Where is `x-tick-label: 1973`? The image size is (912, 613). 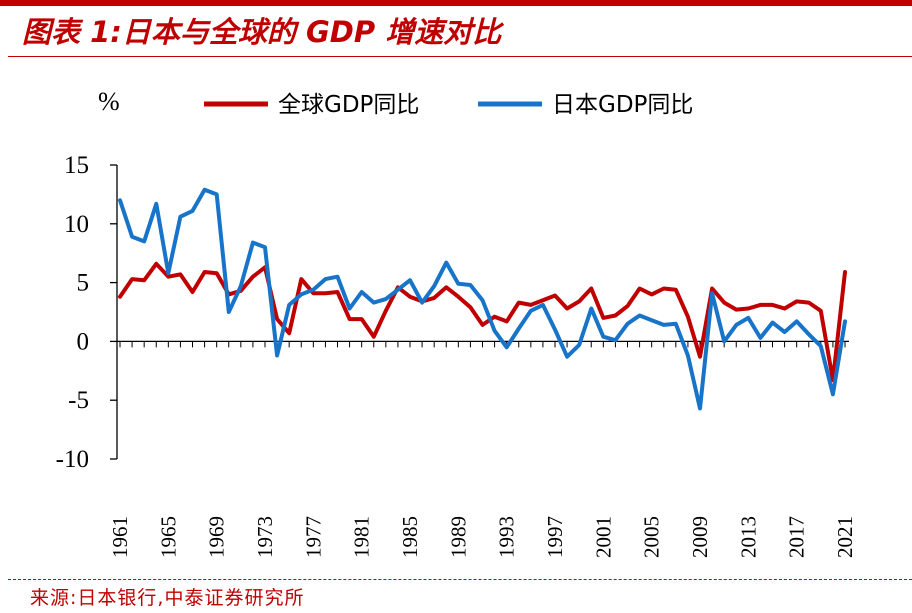
x-tick-label: 1973 is located at coordinates (265, 537).